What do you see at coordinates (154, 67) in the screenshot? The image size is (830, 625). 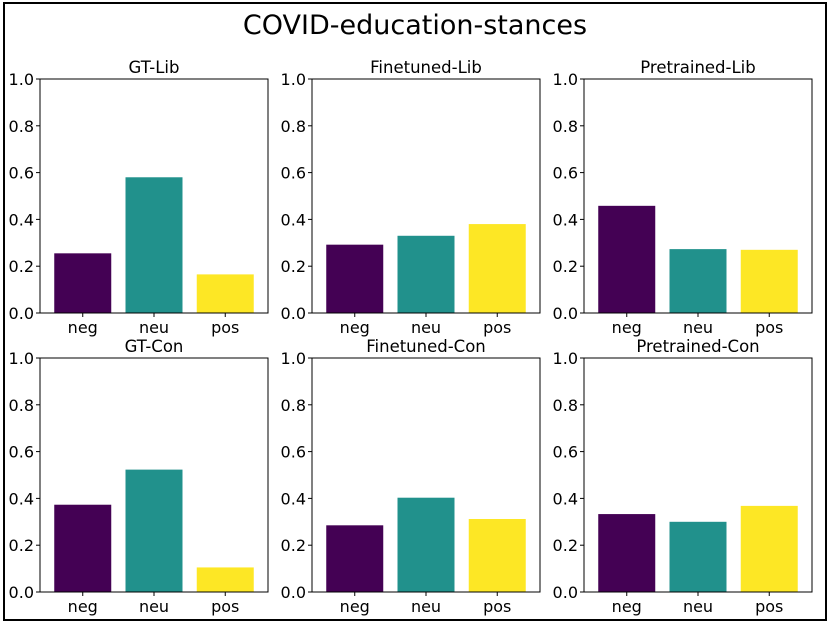 I see `subplot-title: GT-Lib` at bounding box center [154, 67].